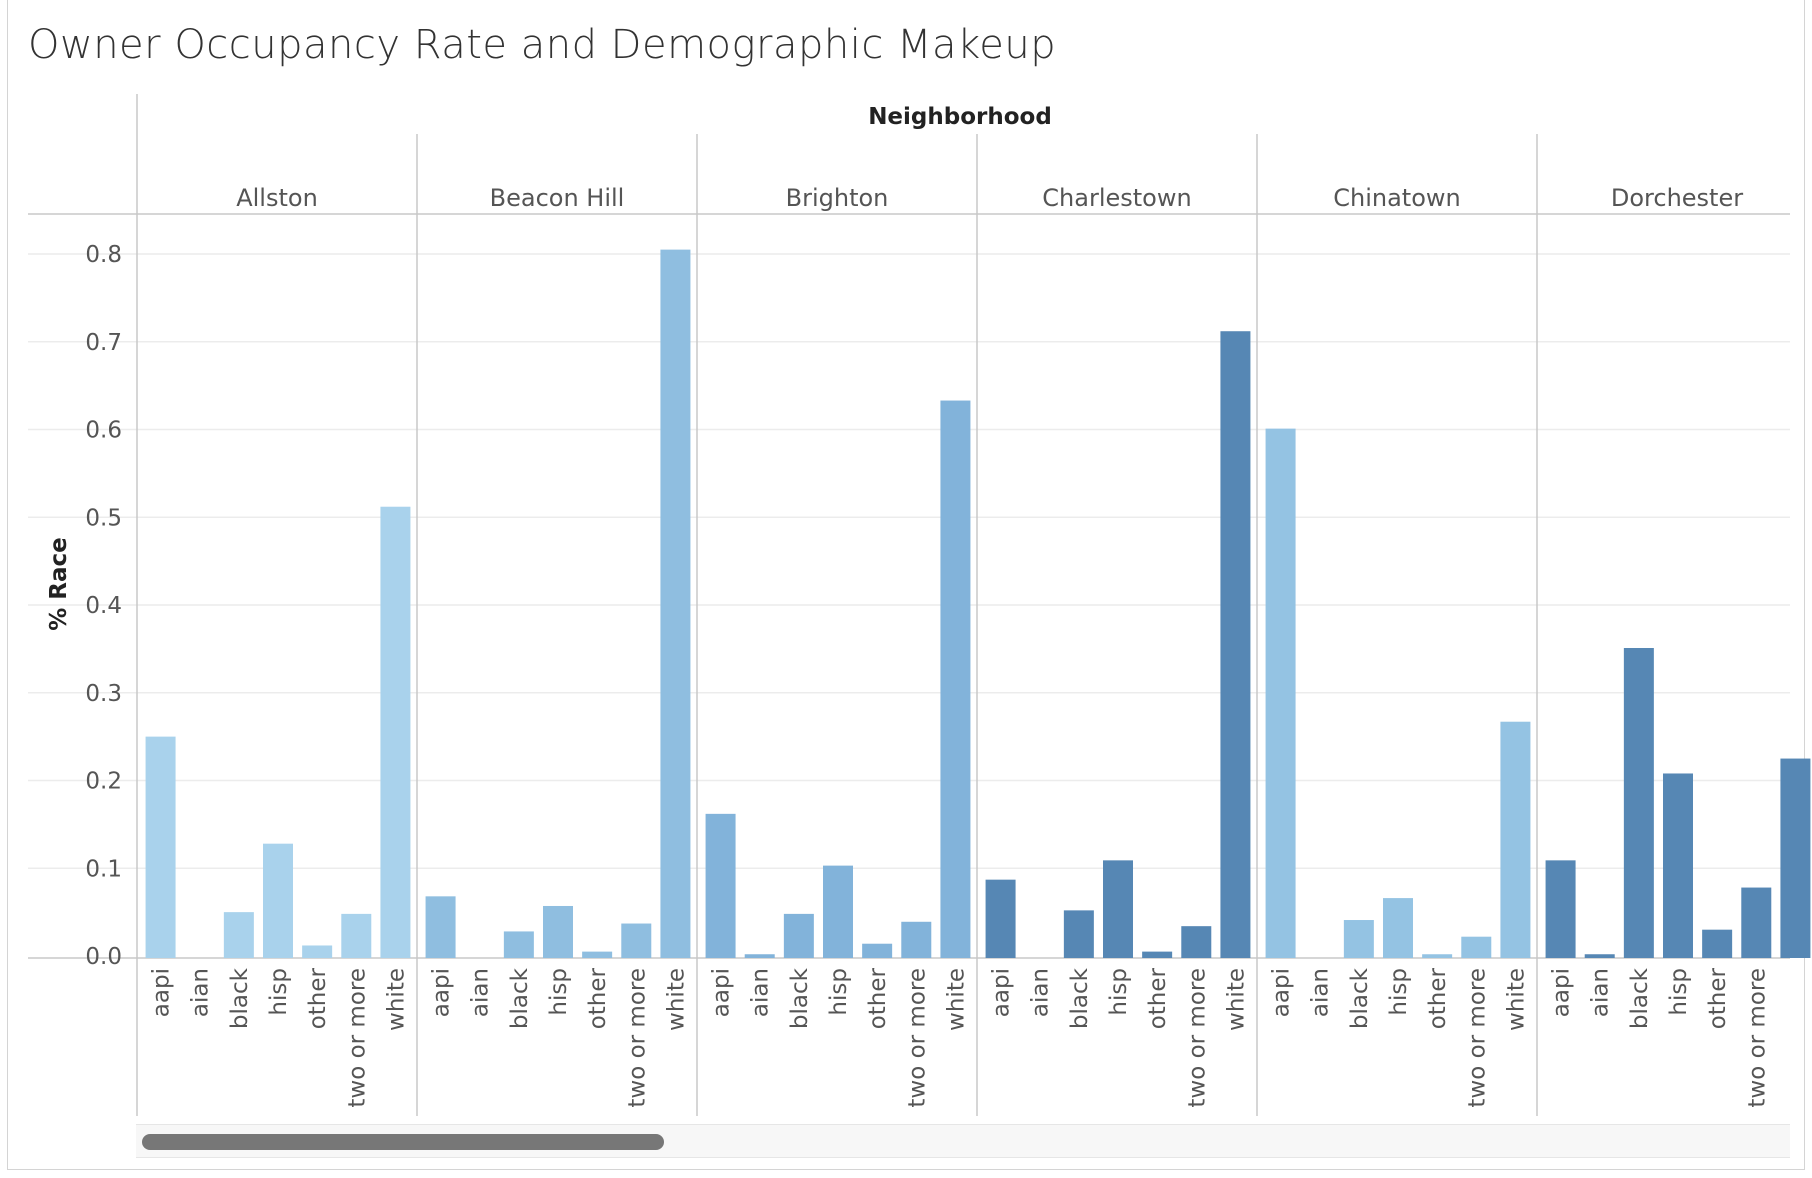 The height and width of the screenshot is (1178, 1812). I want to click on y-tick-label: 0.7, so click(103, 343).